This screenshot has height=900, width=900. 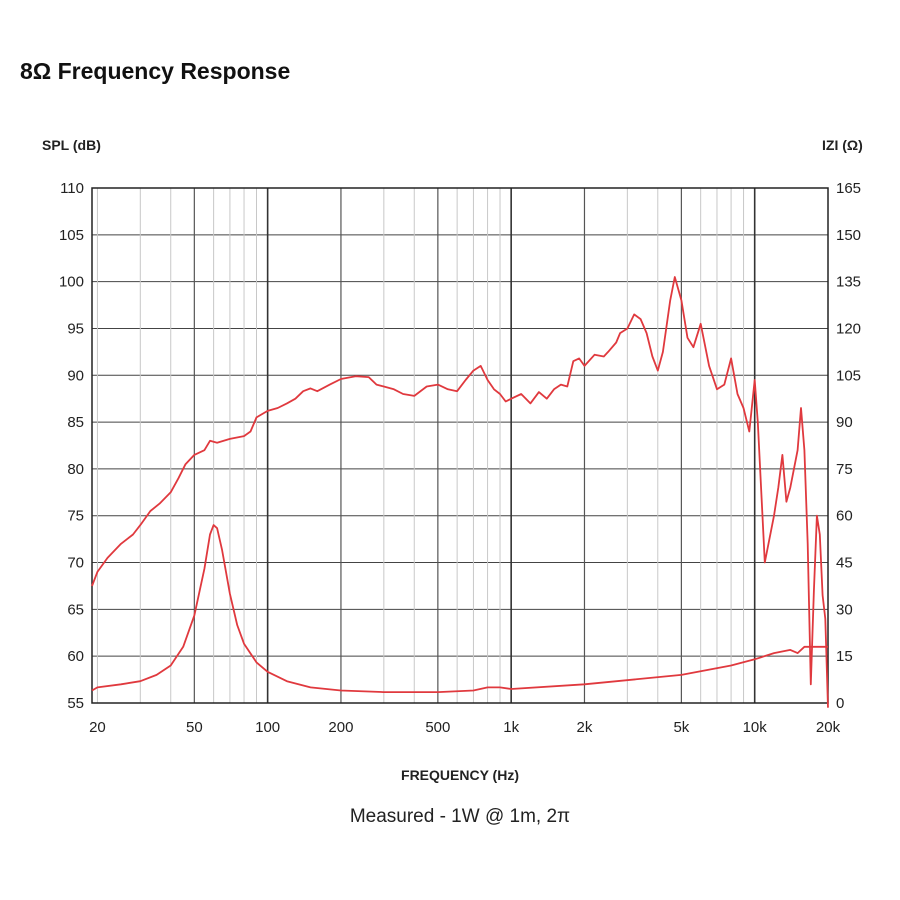 I want to click on y-left-tick-label: 85, so click(x=75, y=422).